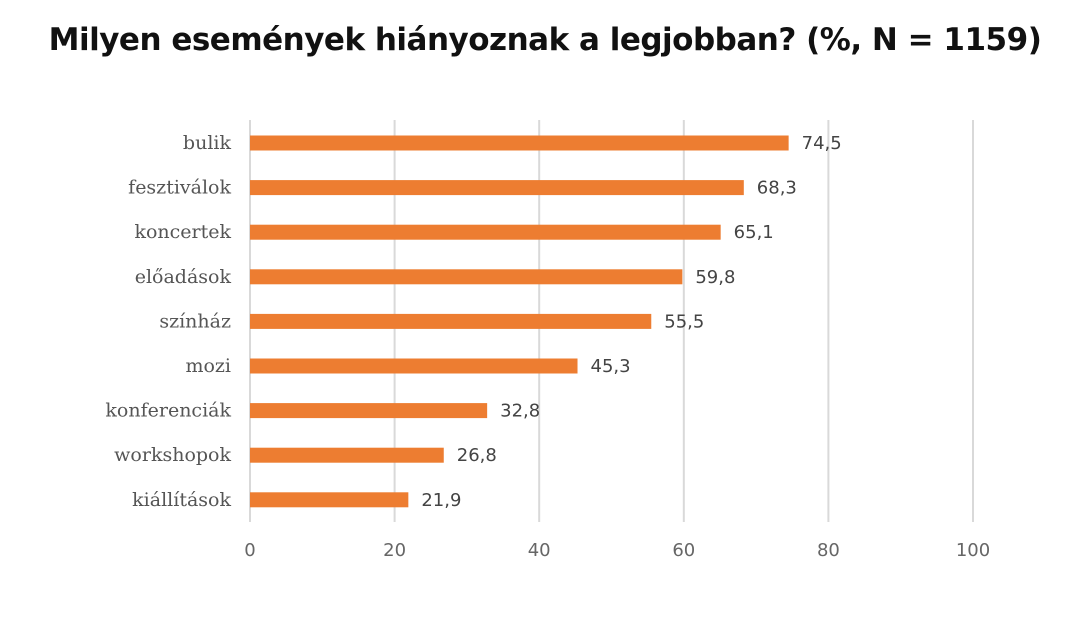 The width and height of the screenshot is (1090, 617). I want to click on data-label: 65,1, so click(754, 232).